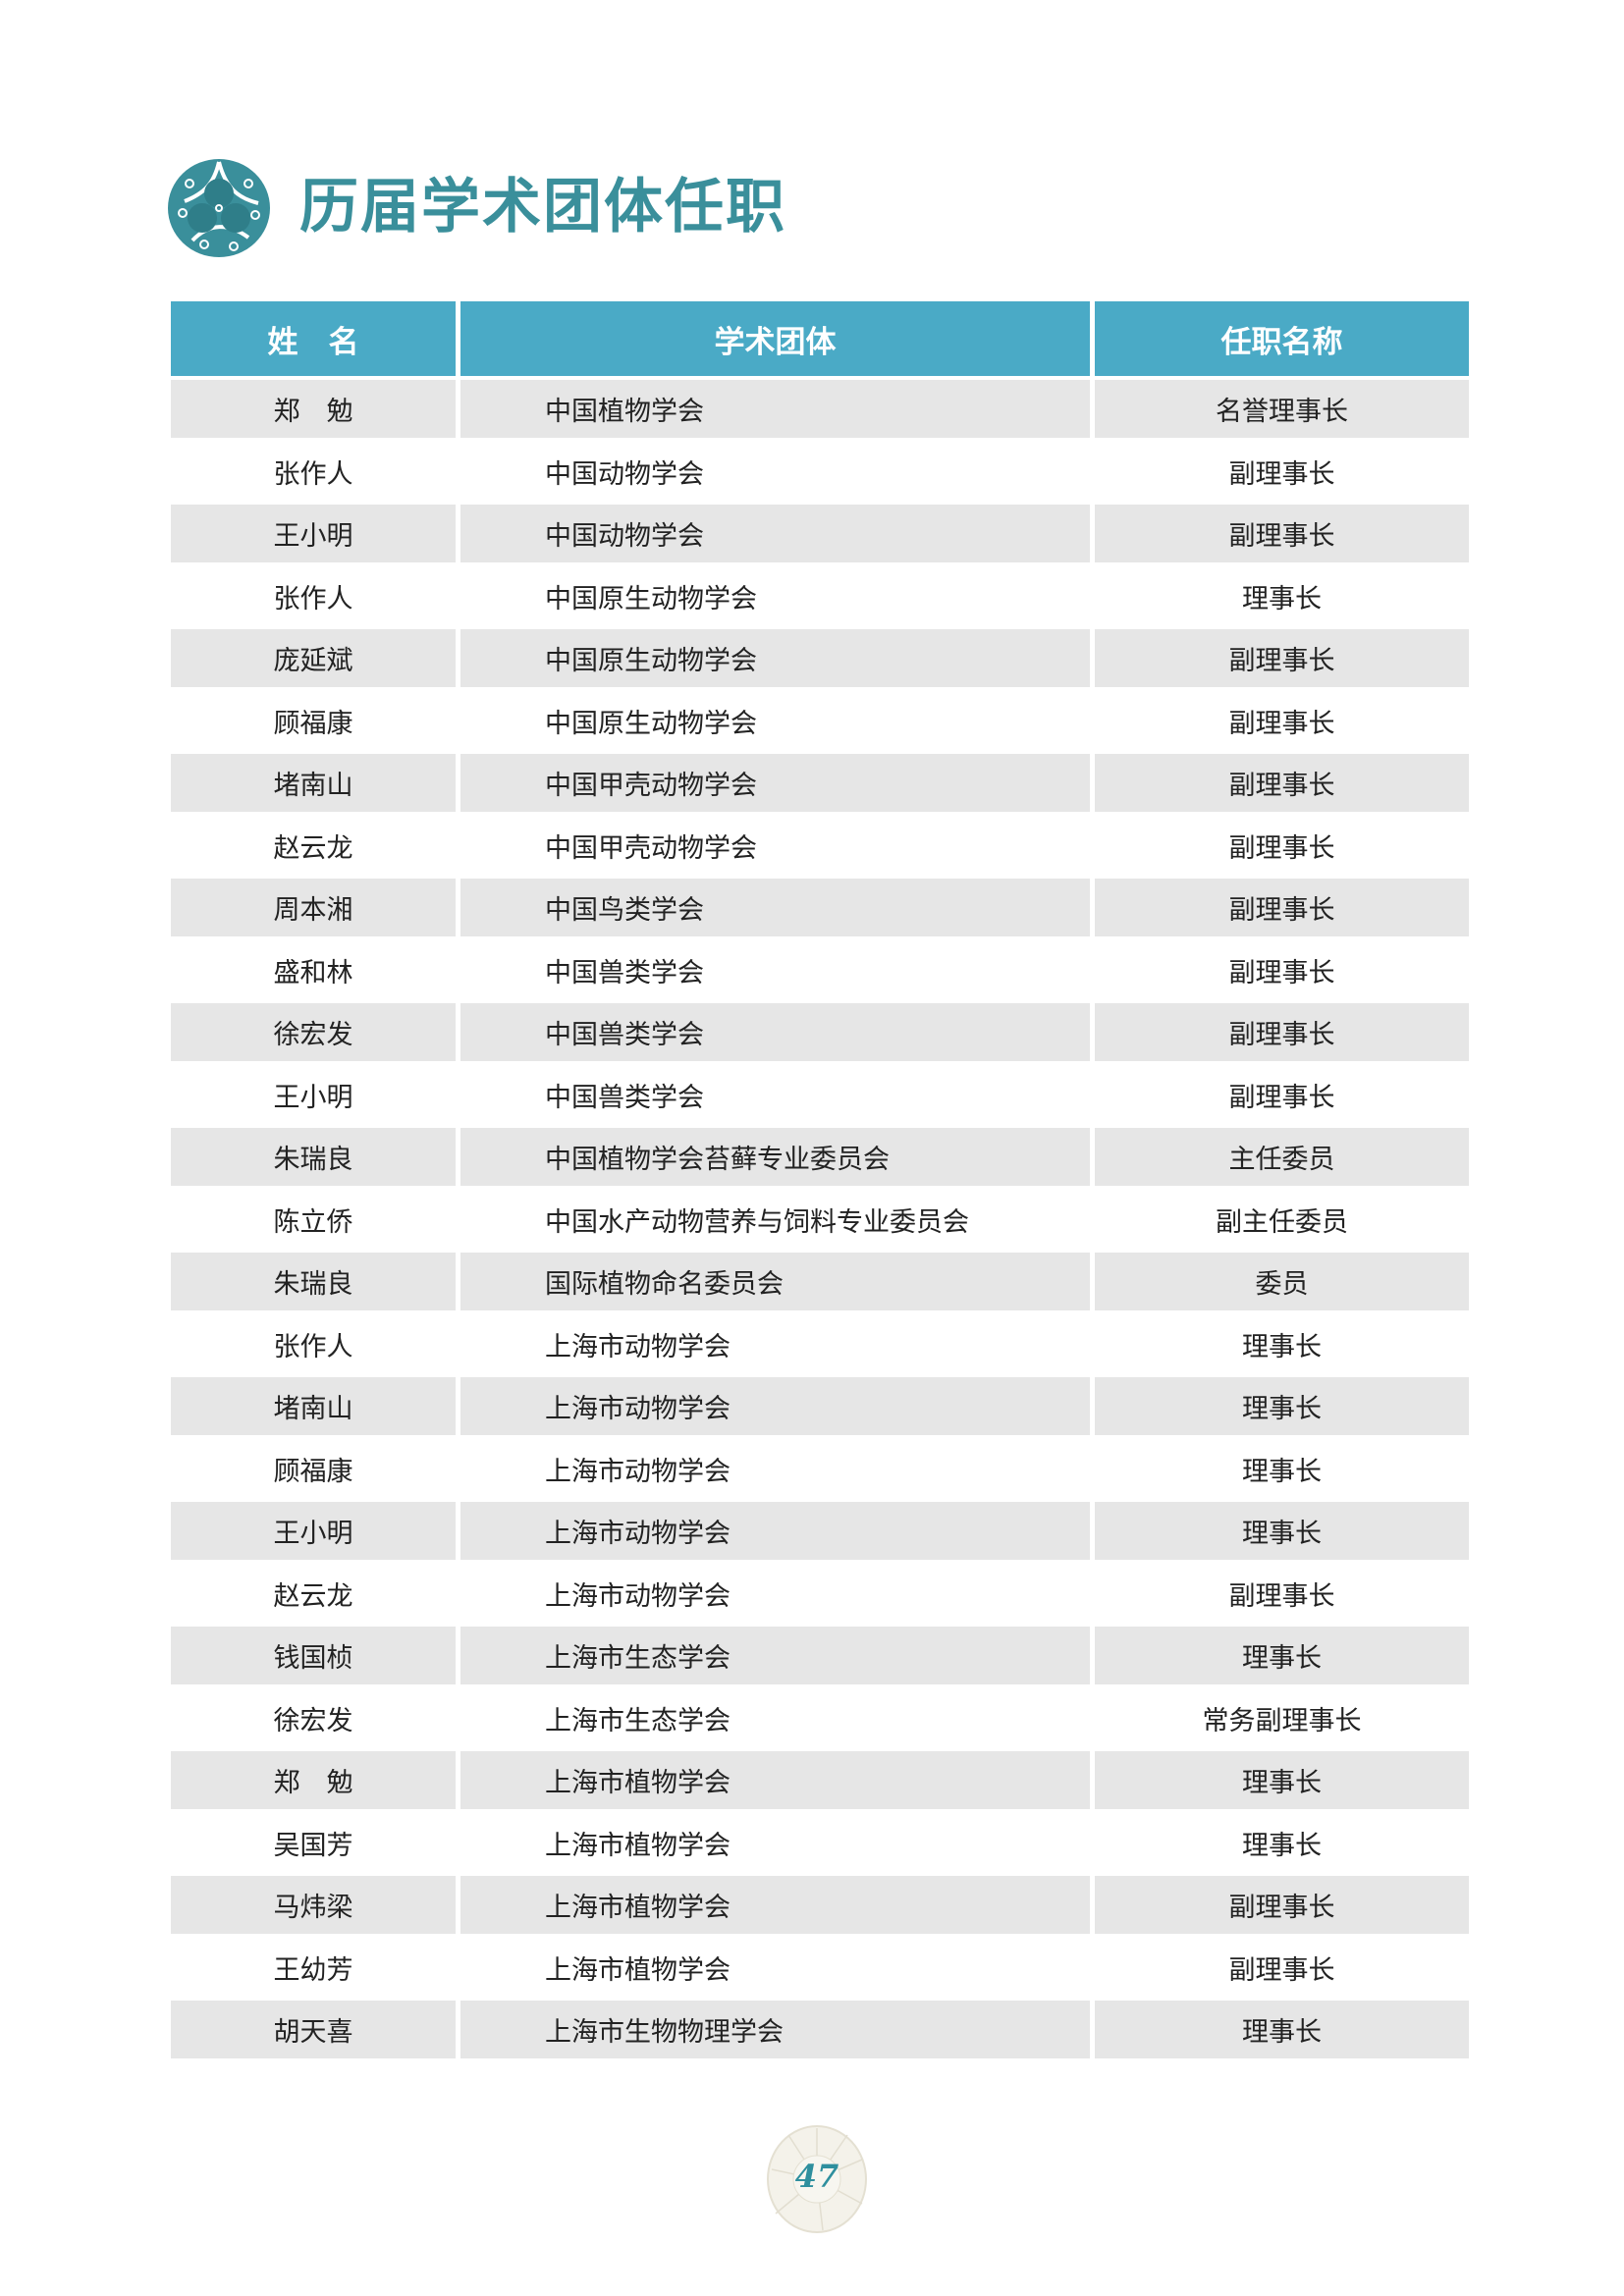 This screenshot has width=1624, height=2296. Describe the element at coordinates (313, 1905) in the screenshot. I see `name-cell: 马炜梁` at that location.